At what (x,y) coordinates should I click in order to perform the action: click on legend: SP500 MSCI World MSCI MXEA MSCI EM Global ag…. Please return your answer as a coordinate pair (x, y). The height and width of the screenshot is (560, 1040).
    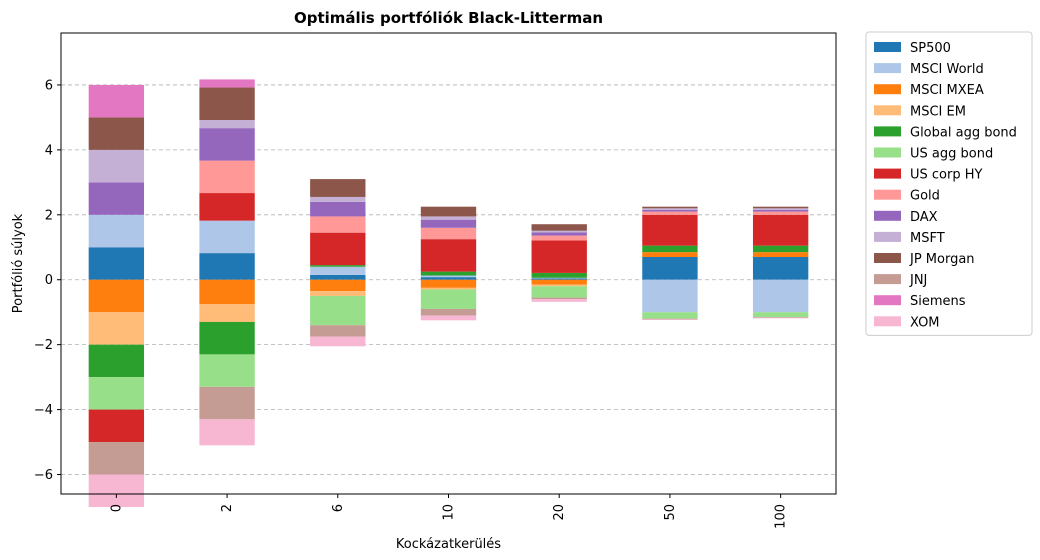
    Looking at the image, I should click on (949, 183).